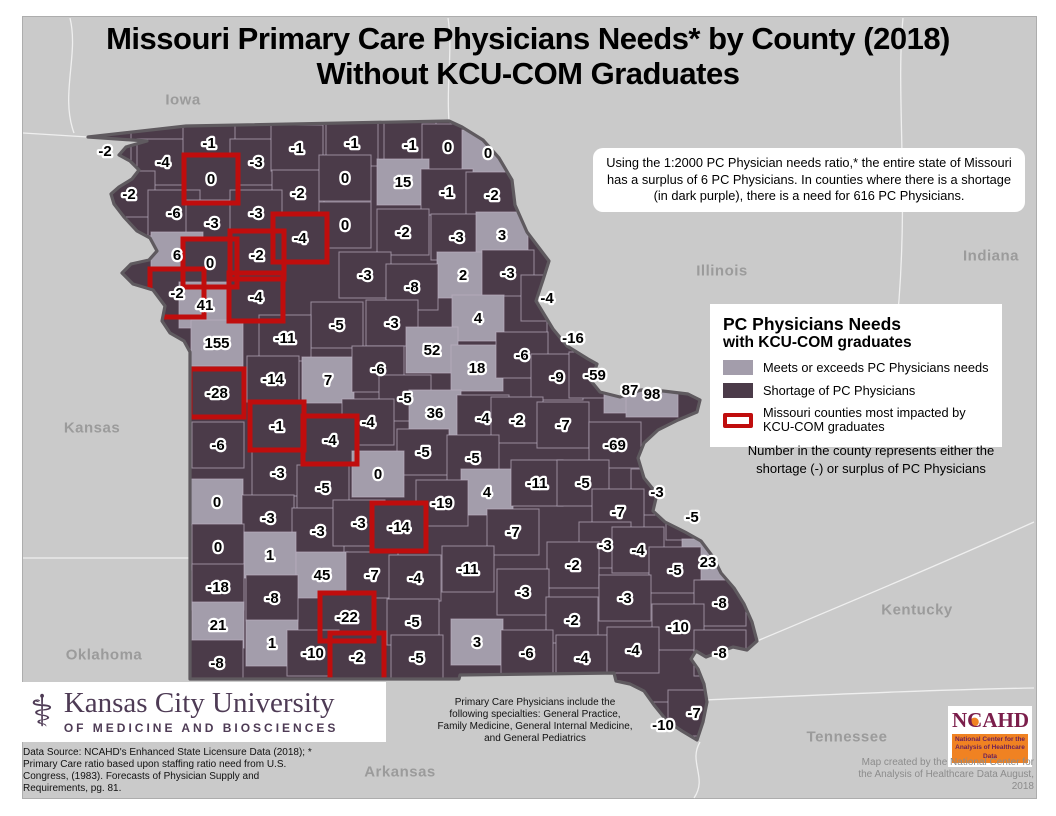 This screenshot has width=1056, height=816. I want to click on state-label-iowa: Iowa, so click(183, 100).